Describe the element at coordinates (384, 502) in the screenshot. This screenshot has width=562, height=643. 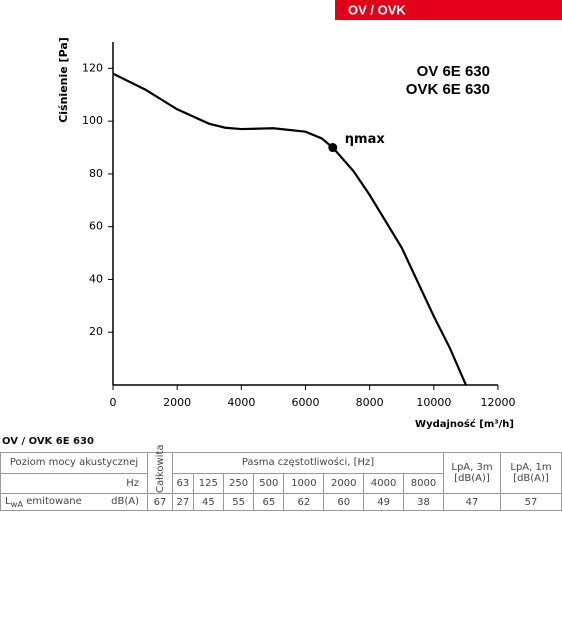
I see `band-value: 49` at that location.